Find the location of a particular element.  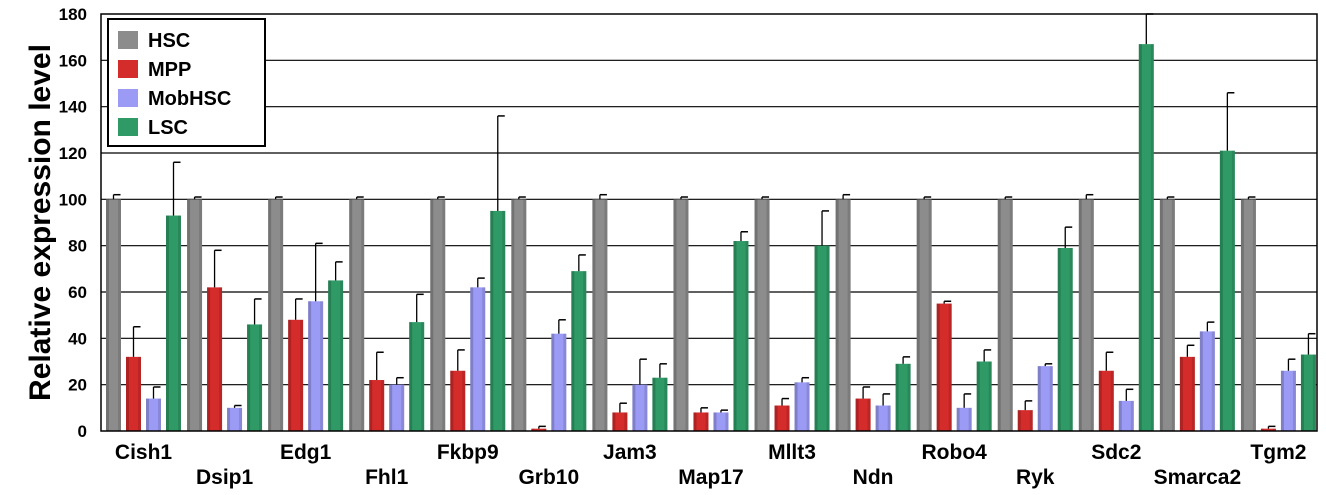

y-tick-label: 40 is located at coordinates (77, 338).